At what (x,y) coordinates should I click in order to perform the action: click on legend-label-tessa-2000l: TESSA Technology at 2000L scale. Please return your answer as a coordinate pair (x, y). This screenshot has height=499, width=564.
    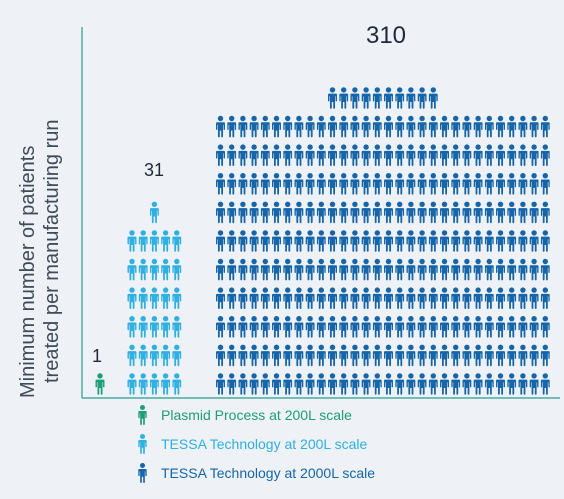
    Looking at the image, I should click on (268, 473).